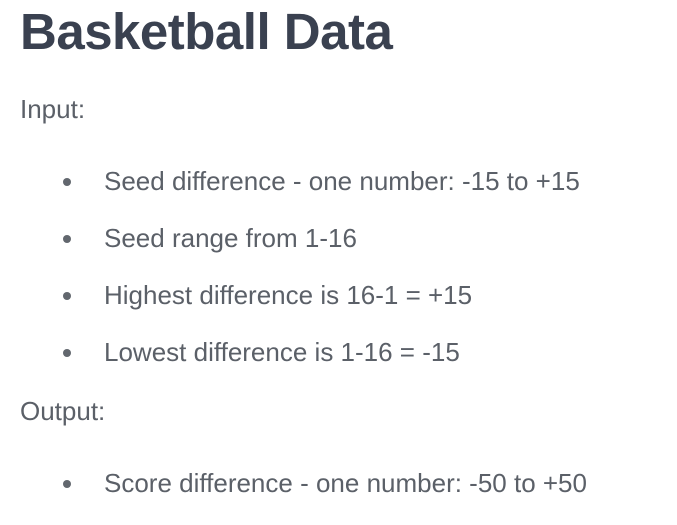 The height and width of the screenshot is (525, 677). I want to click on input-section-label: Input:, so click(53, 109).